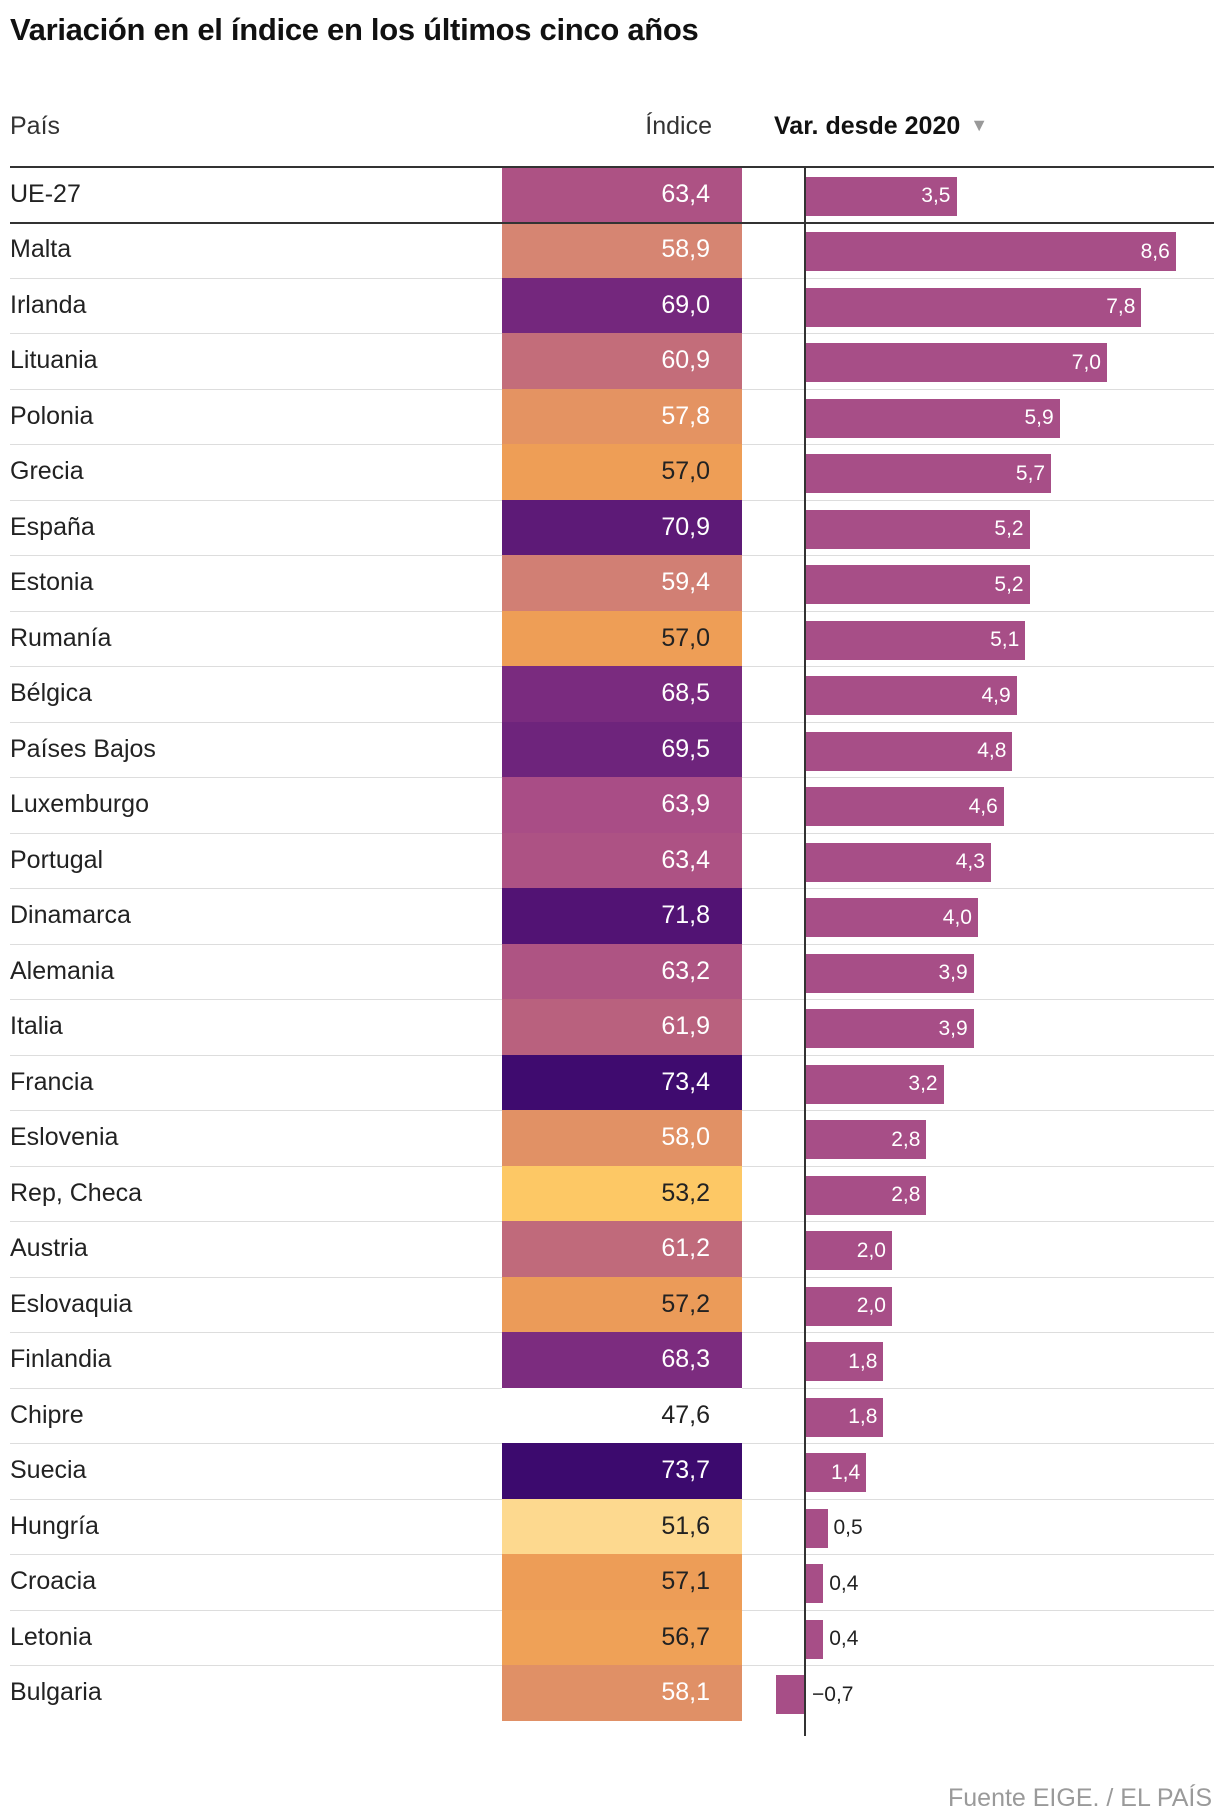 The width and height of the screenshot is (1220, 1820). What do you see at coordinates (979, 125) in the screenshot?
I see `triangle-down-icon: ▼` at bounding box center [979, 125].